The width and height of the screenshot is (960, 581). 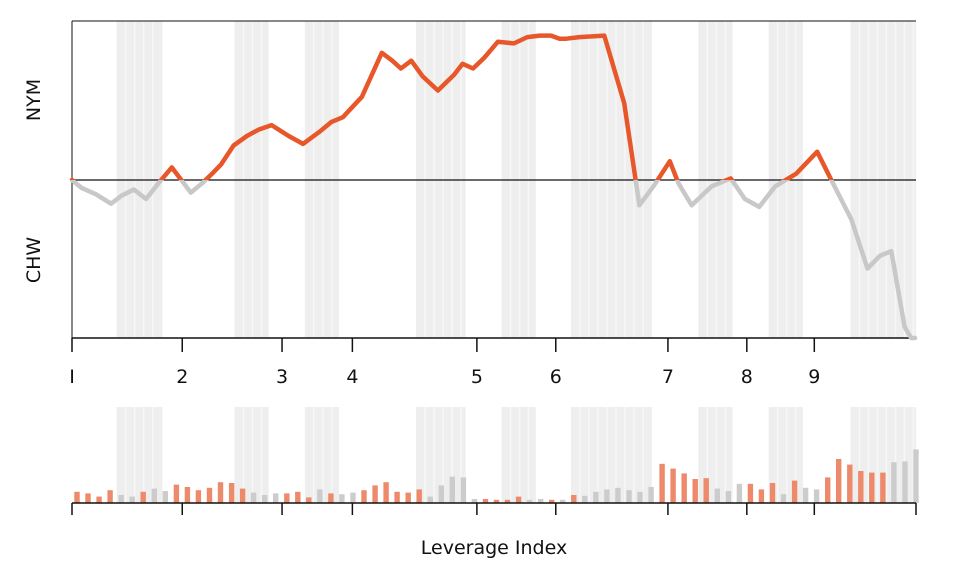 What do you see at coordinates (444, 377) in the screenshot?
I see `x-axis-tick-labels: I 2 3 4 5 6 7 8 9` at bounding box center [444, 377].